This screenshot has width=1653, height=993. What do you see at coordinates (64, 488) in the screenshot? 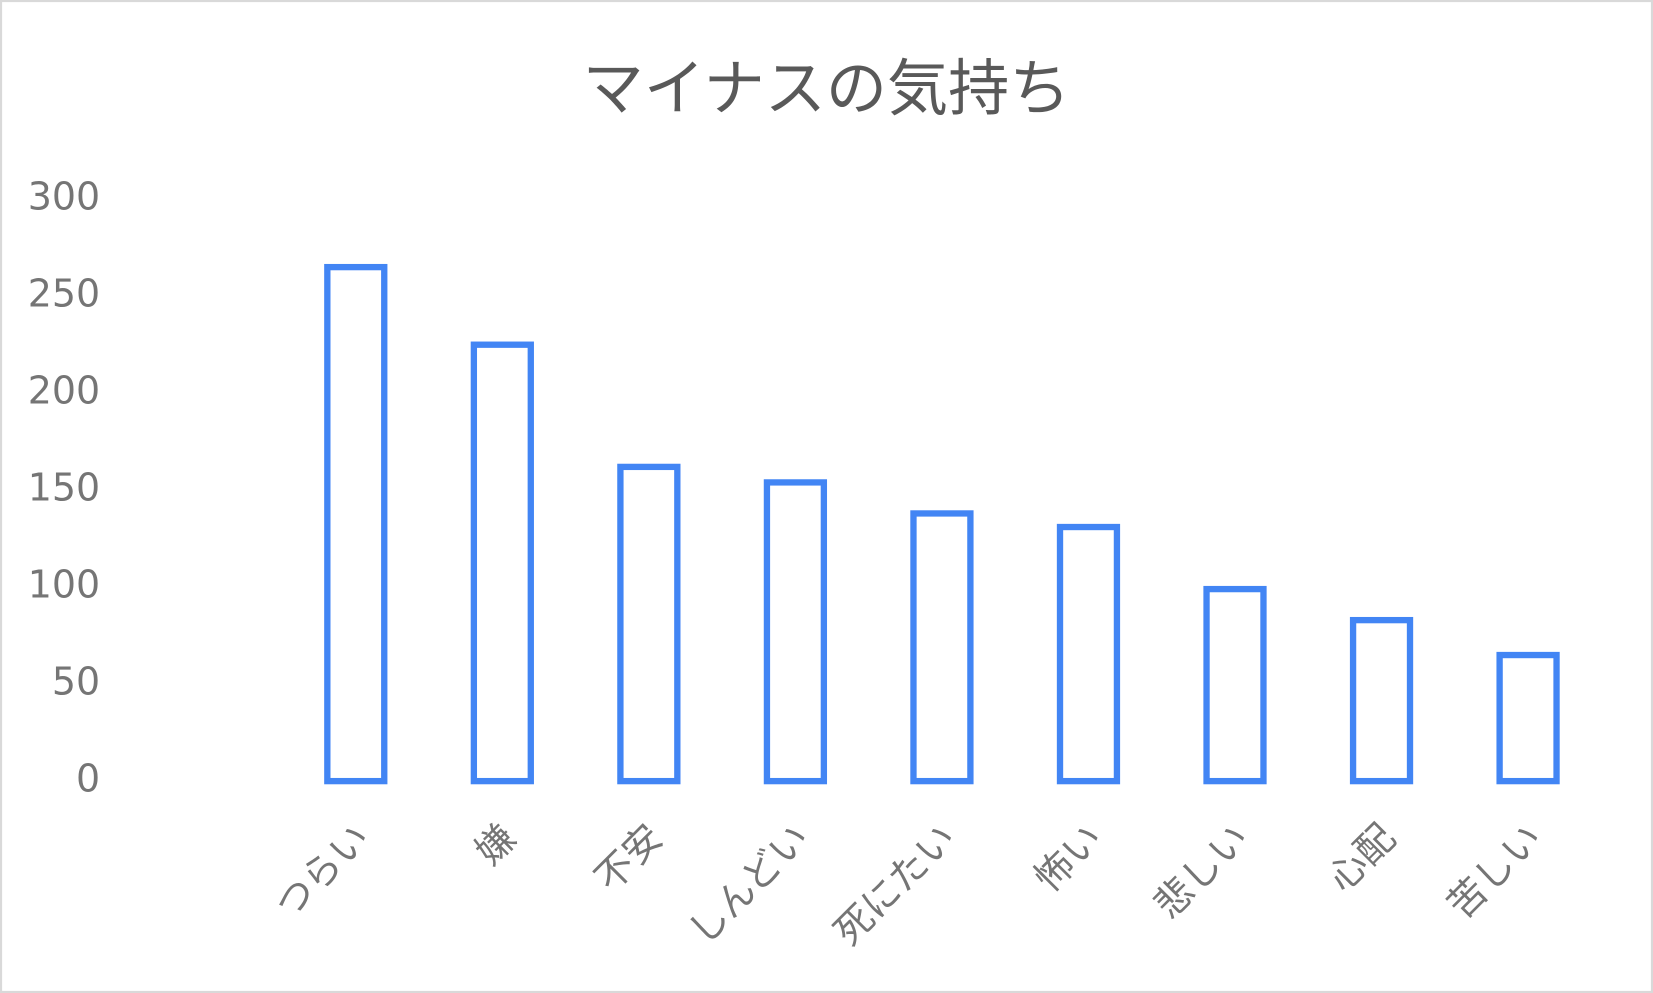
I see `y-tick-label: 150` at bounding box center [64, 488].